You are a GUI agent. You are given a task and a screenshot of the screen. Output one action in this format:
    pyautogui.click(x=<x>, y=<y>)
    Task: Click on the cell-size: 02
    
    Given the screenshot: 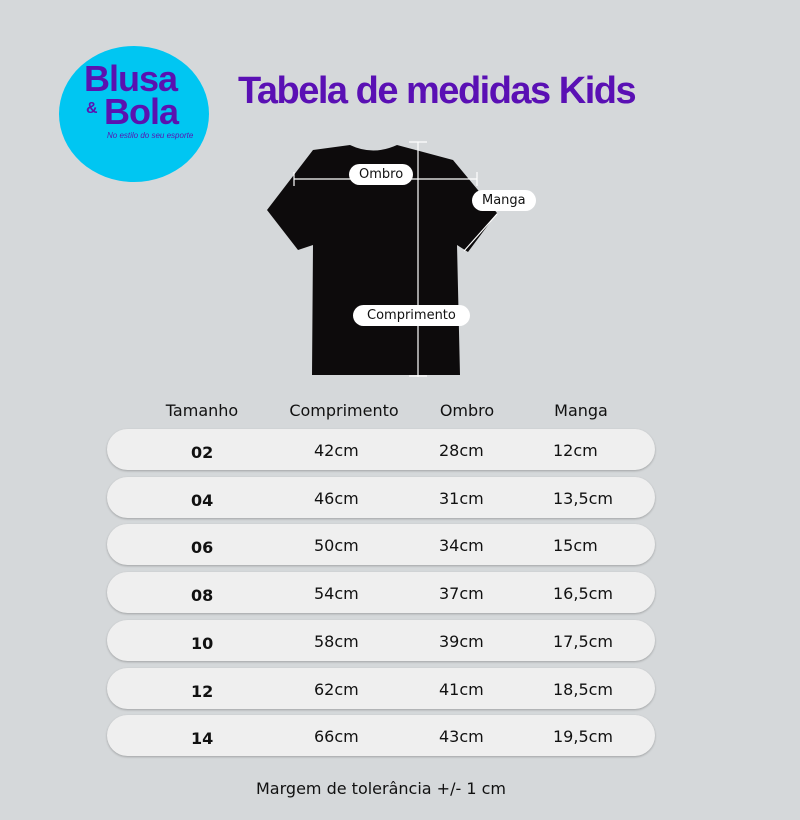 What is the action you would take?
    pyautogui.click(x=202, y=452)
    